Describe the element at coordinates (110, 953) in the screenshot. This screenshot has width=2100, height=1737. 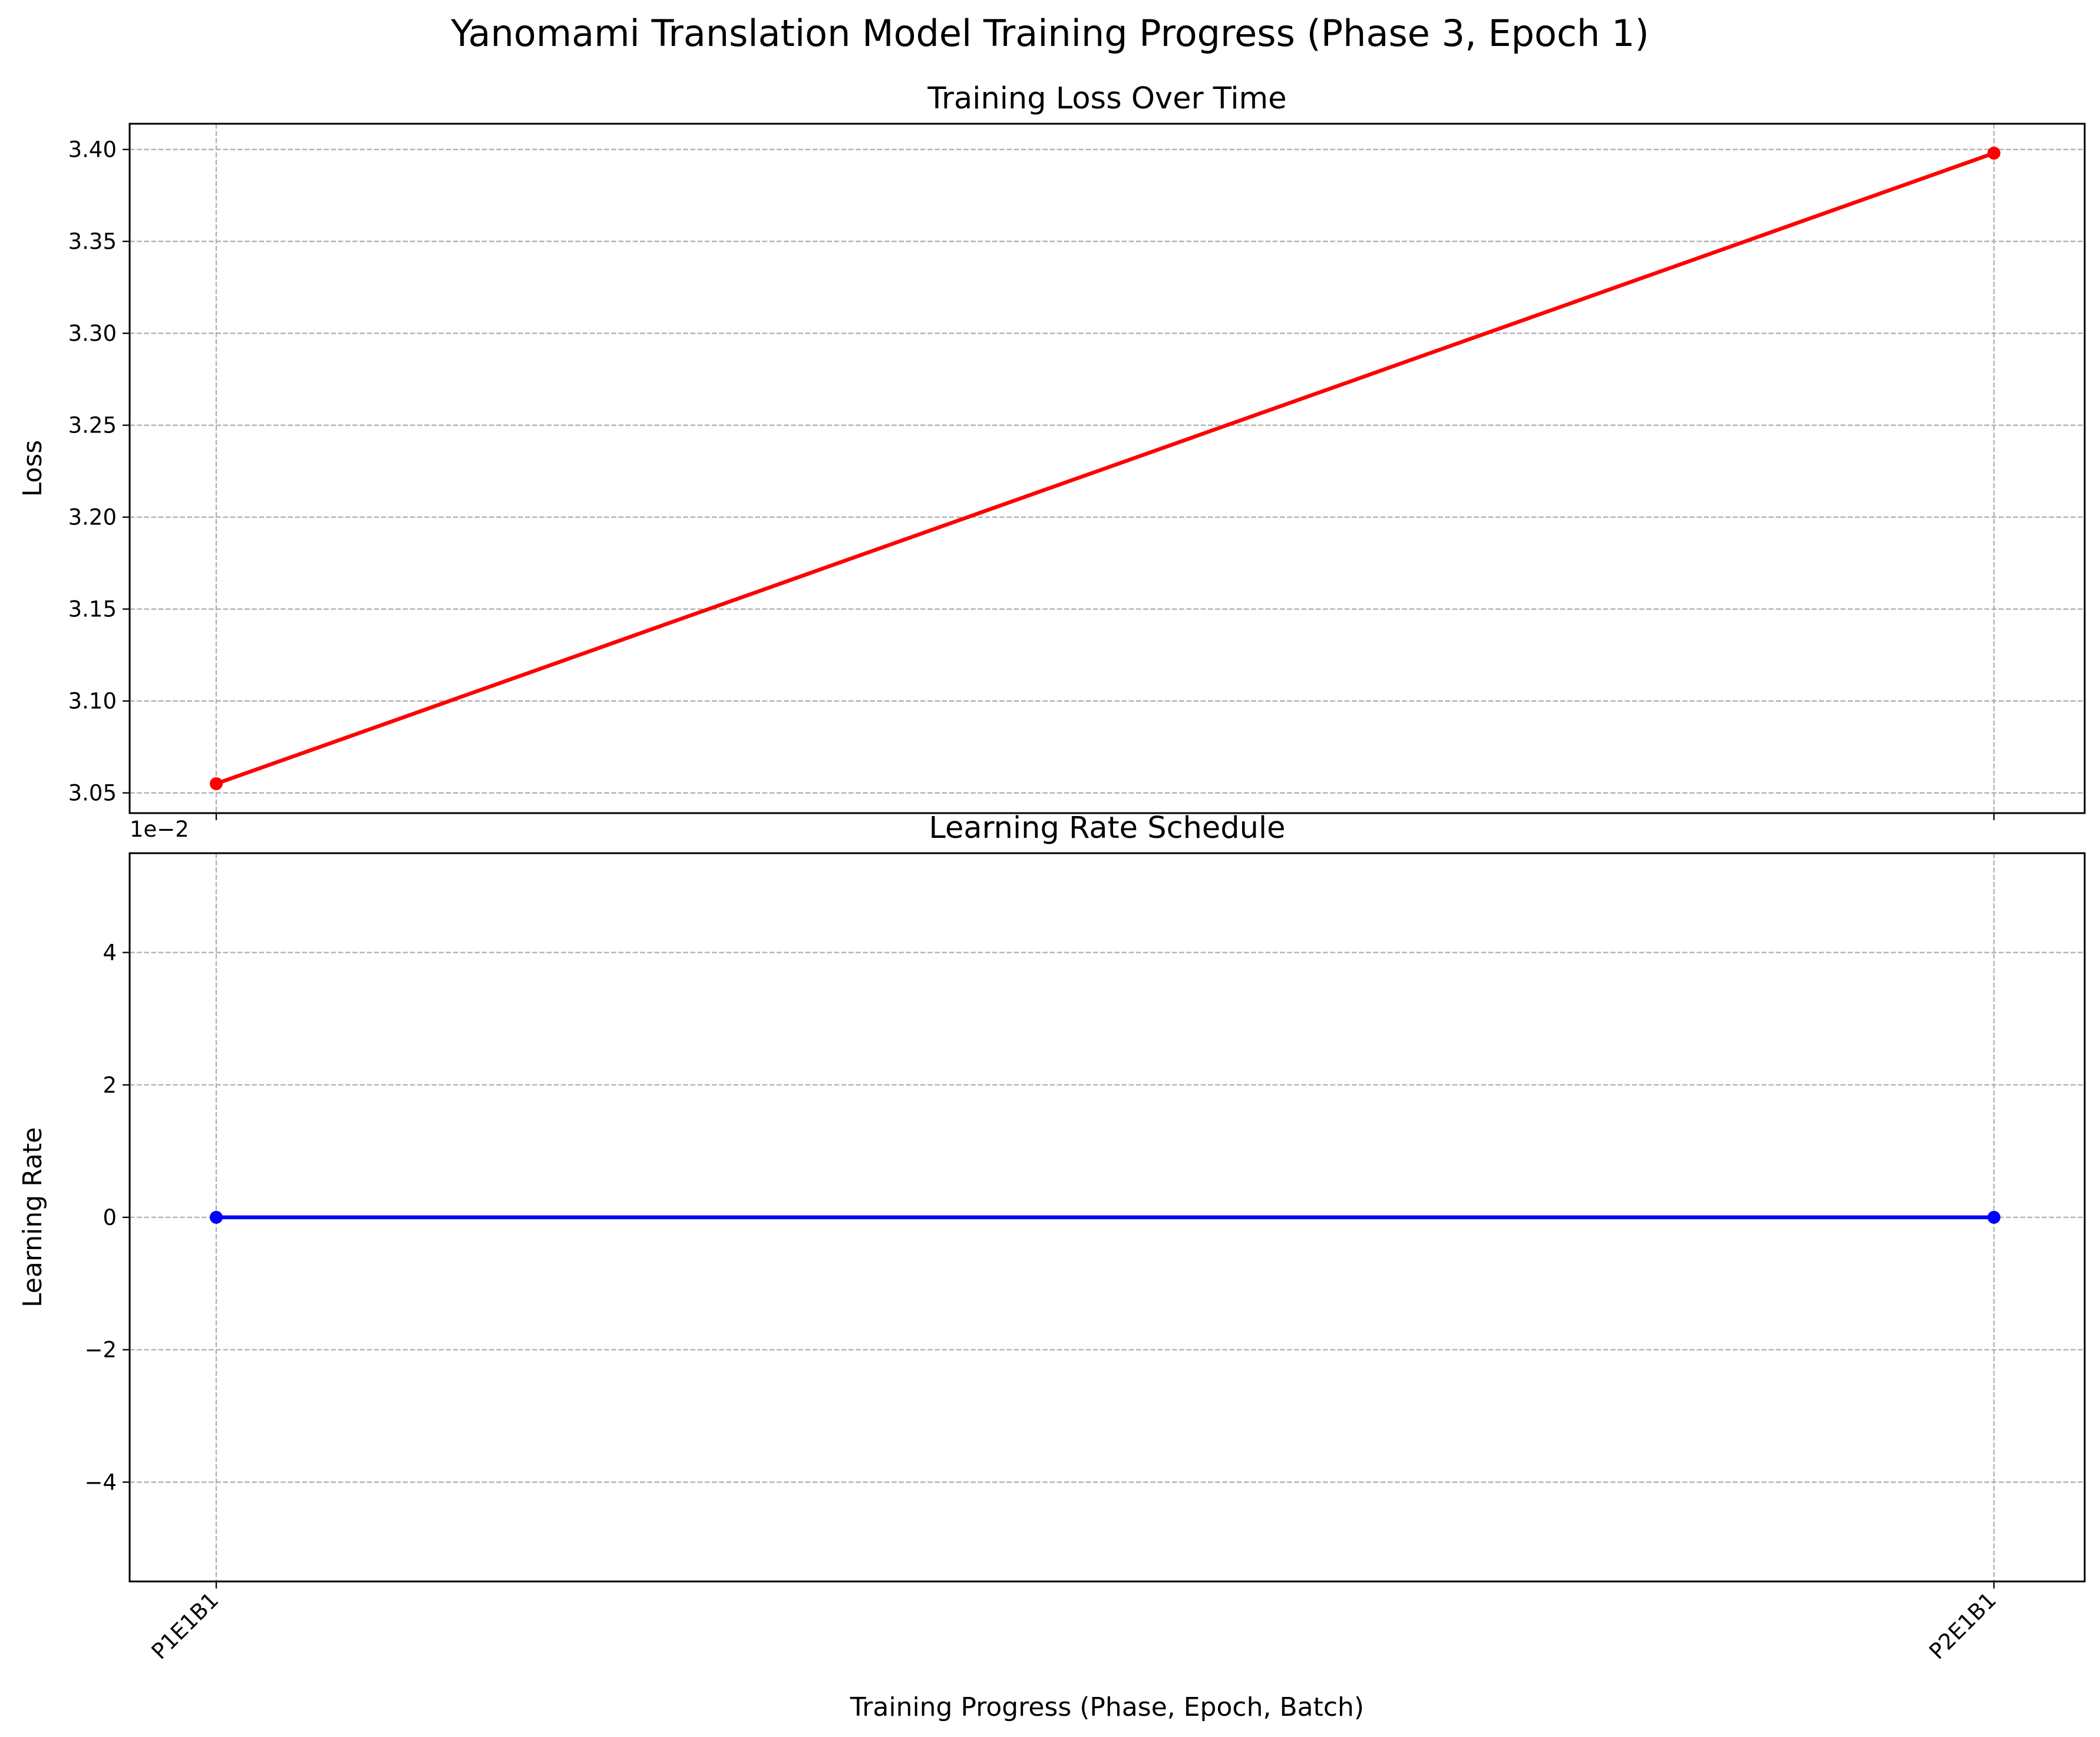
I see `y-tick-label: 4` at that location.